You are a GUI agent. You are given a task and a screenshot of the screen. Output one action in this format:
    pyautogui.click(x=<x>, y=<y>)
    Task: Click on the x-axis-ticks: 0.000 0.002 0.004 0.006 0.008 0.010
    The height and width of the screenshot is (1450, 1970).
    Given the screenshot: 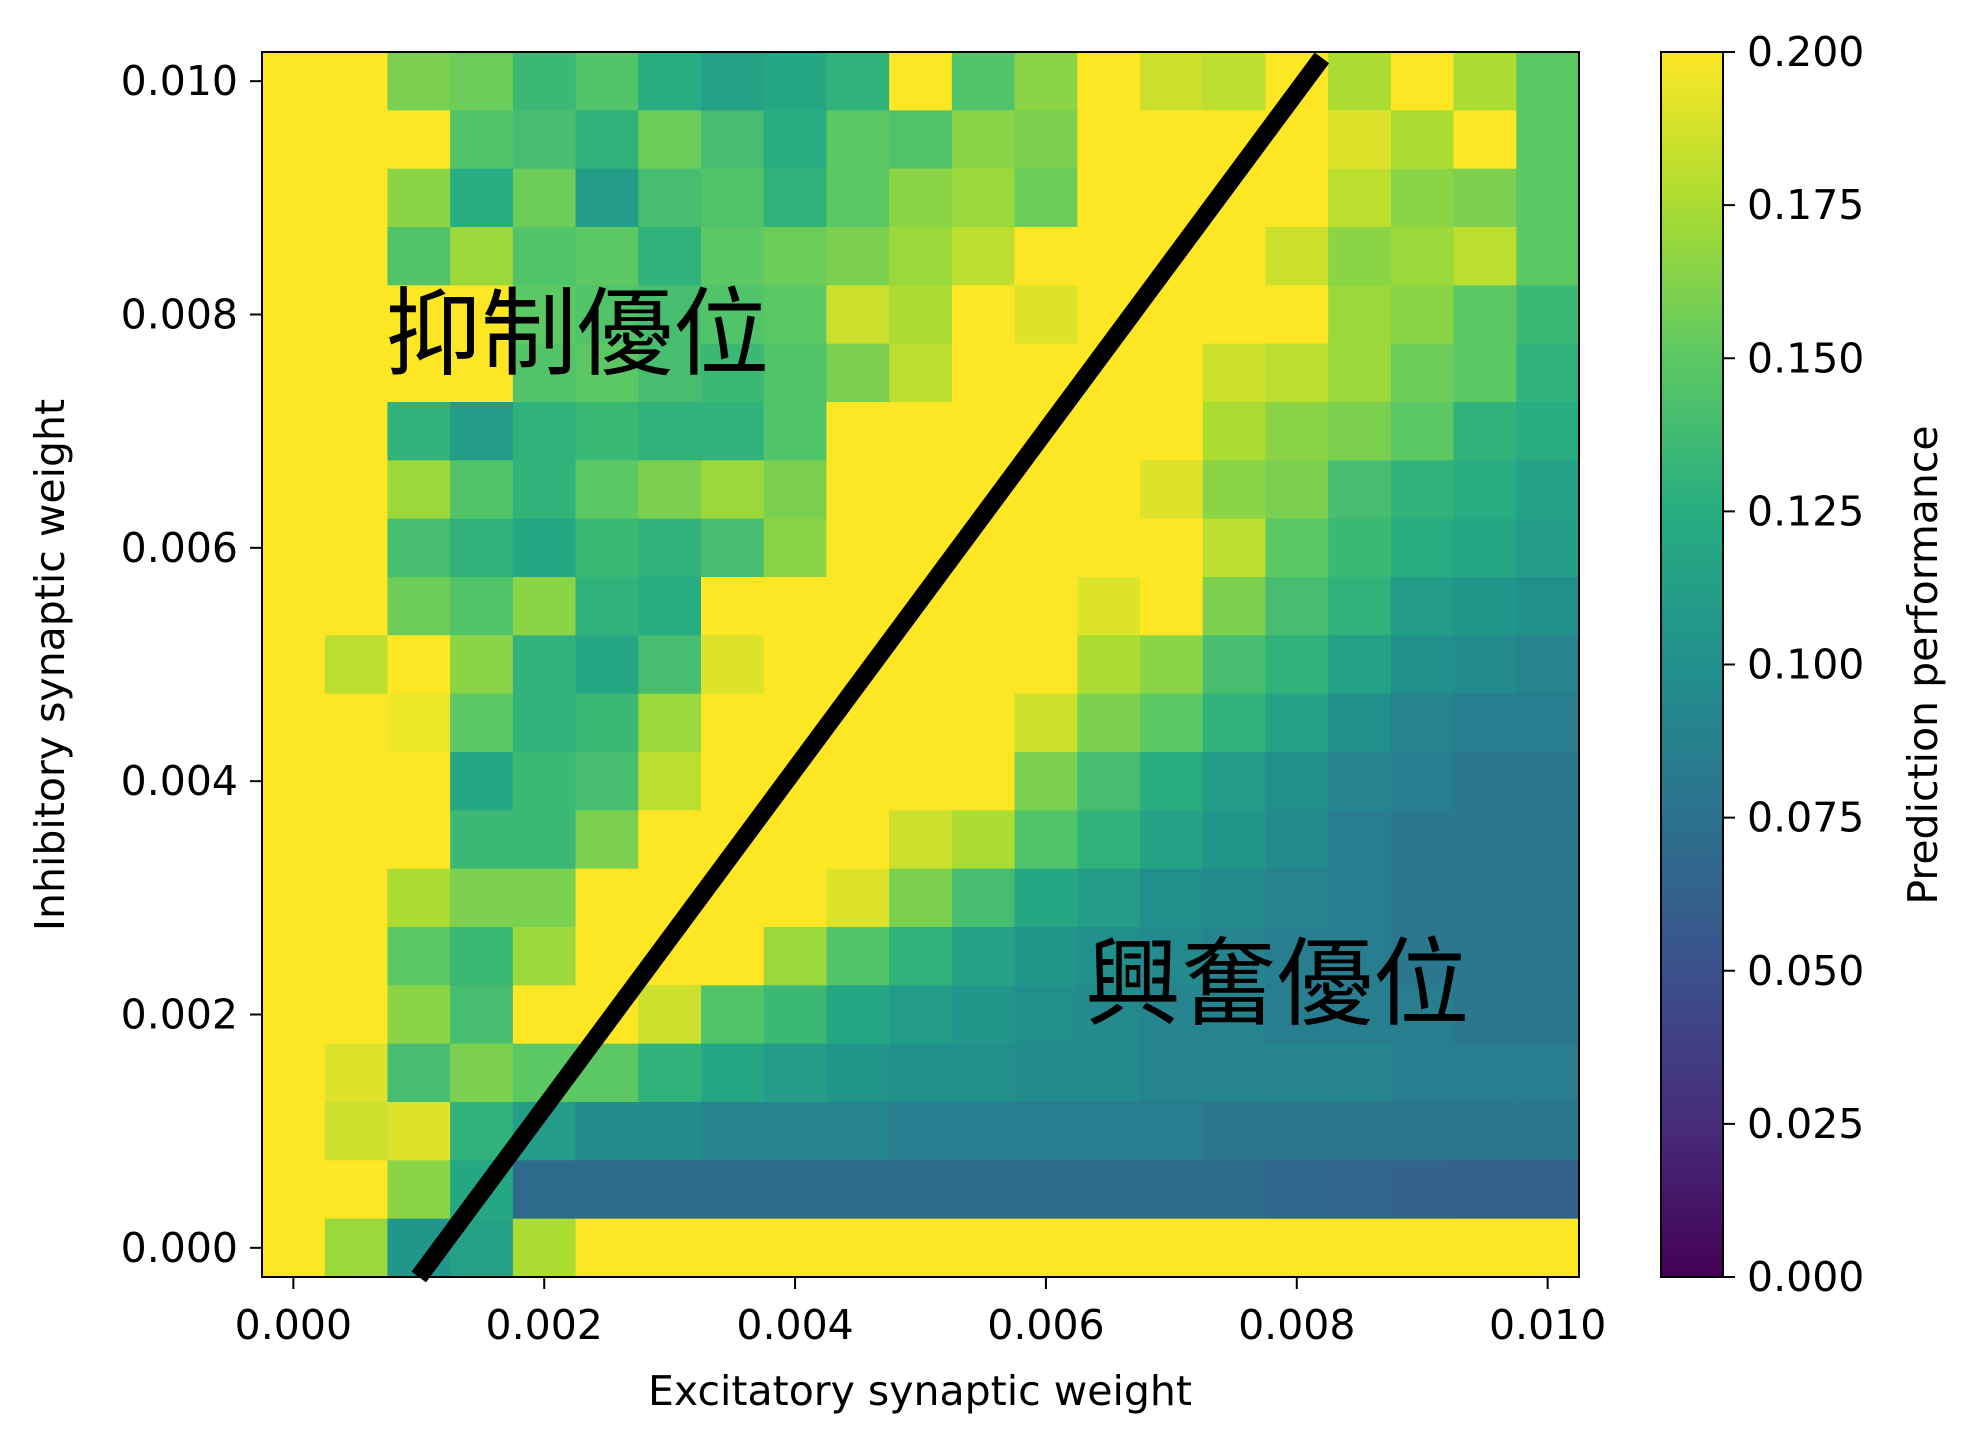 What is the action you would take?
    pyautogui.click(x=920, y=1313)
    